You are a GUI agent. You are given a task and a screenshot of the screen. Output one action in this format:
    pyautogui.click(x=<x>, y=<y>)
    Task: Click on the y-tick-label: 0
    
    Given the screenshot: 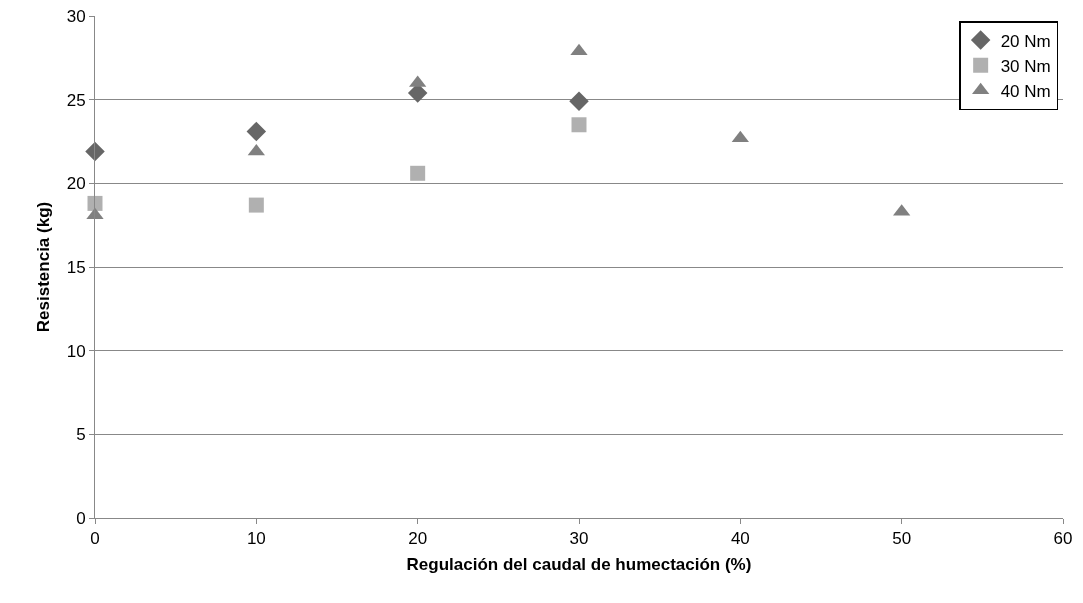 What is the action you would take?
    pyautogui.click(x=81, y=518)
    